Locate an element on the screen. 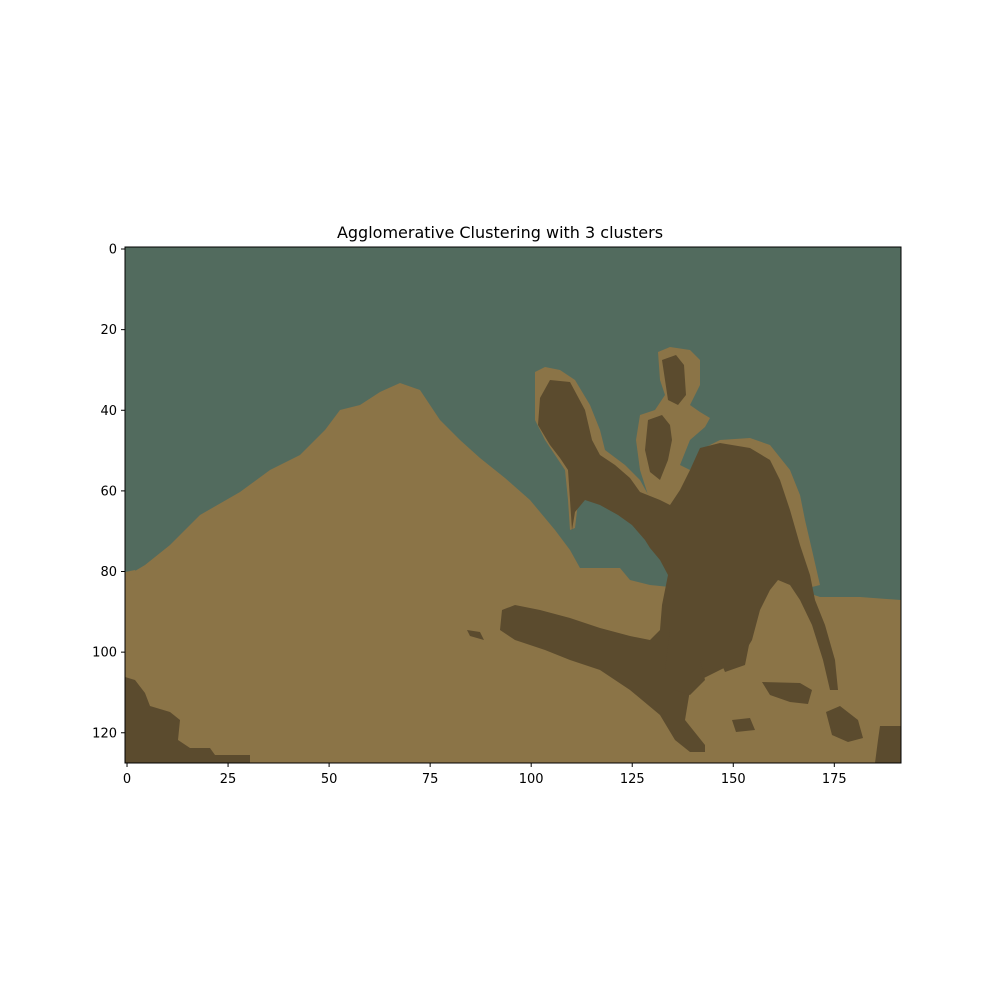  x-tick-label: 125 is located at coordinates (632, 779).